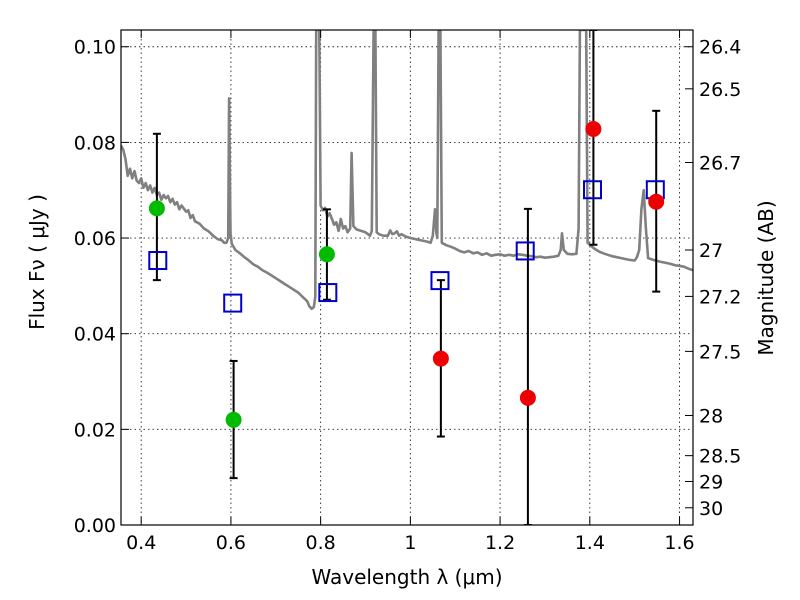 The height and width of the screenshot is (600, 800). What do you see at coordinates (321, 543) in the screenshot?
I see `x-tick-label: 0.8` at bounding box center [321, 543].